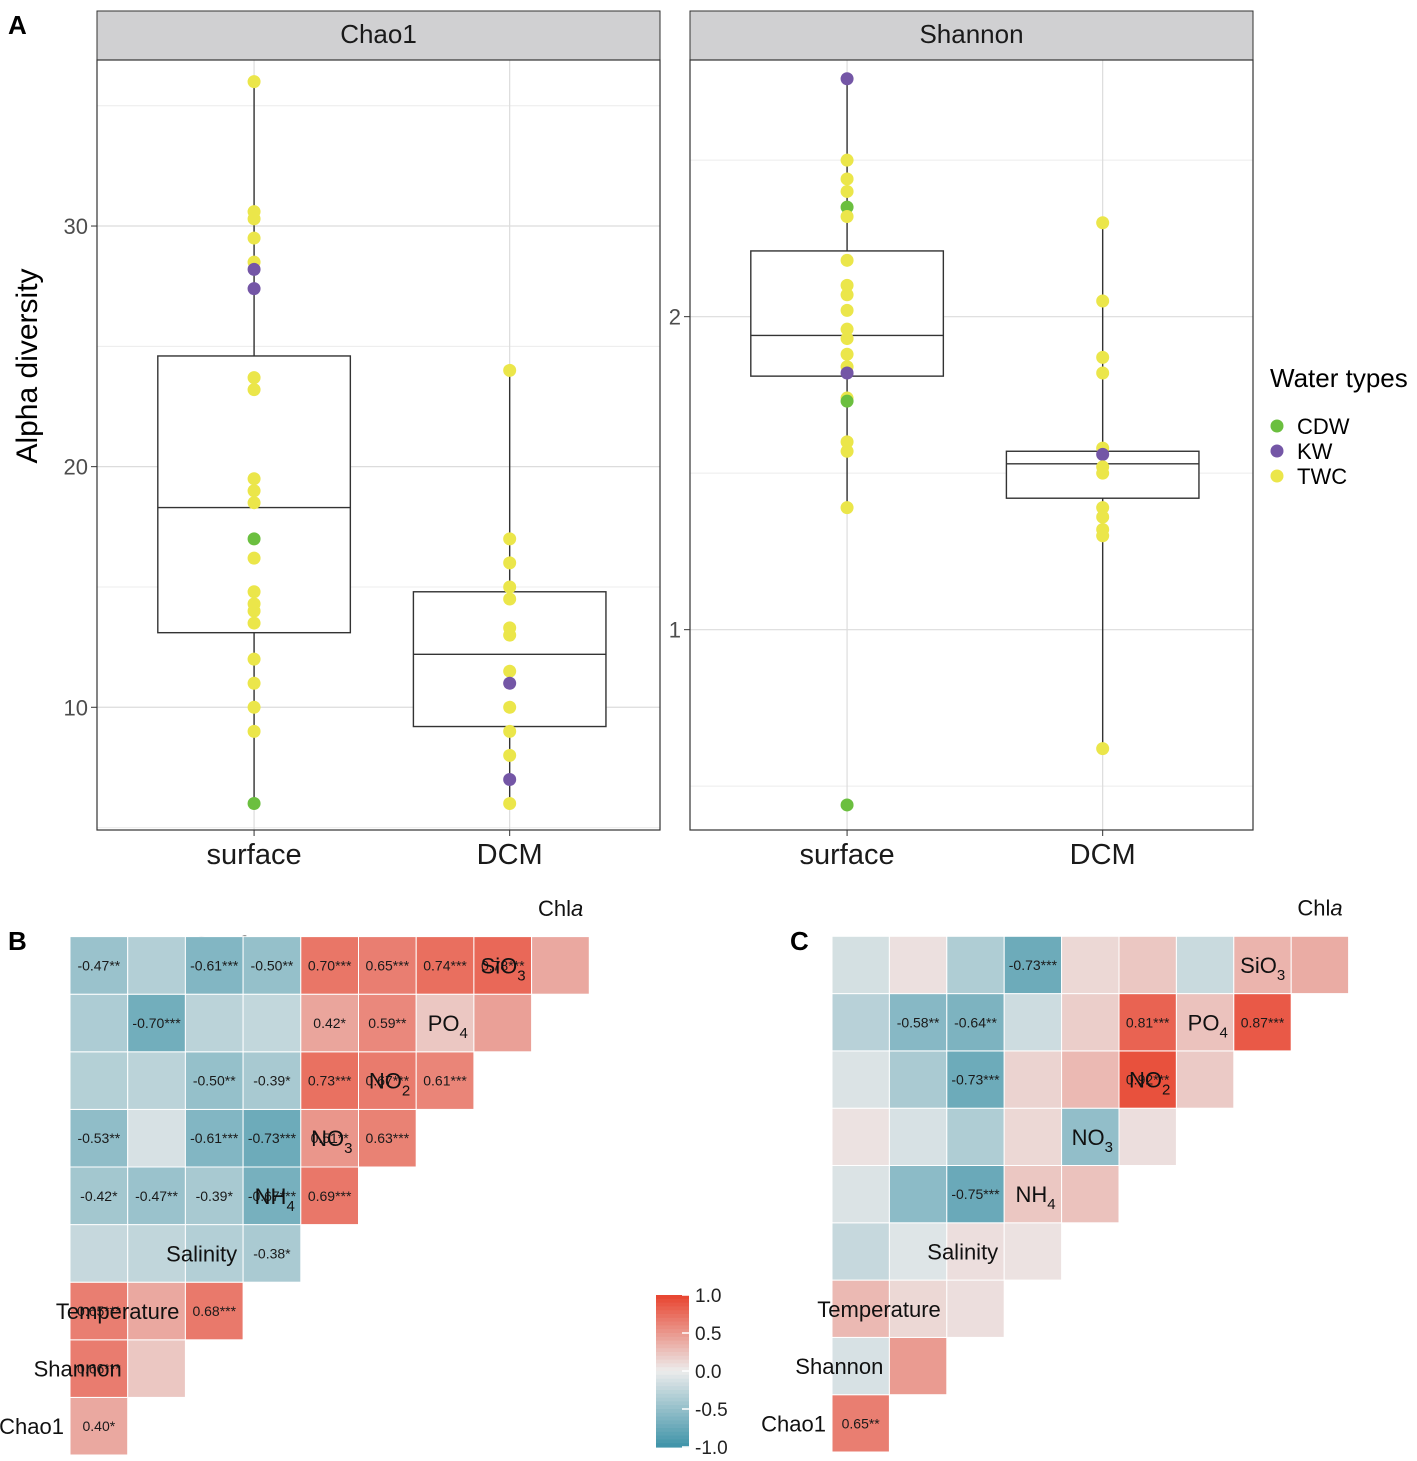 The height and width of the screenshot is (1461, 1417). I want to click on heatmap-cell-label: -0.67***, so click(272, 1196).